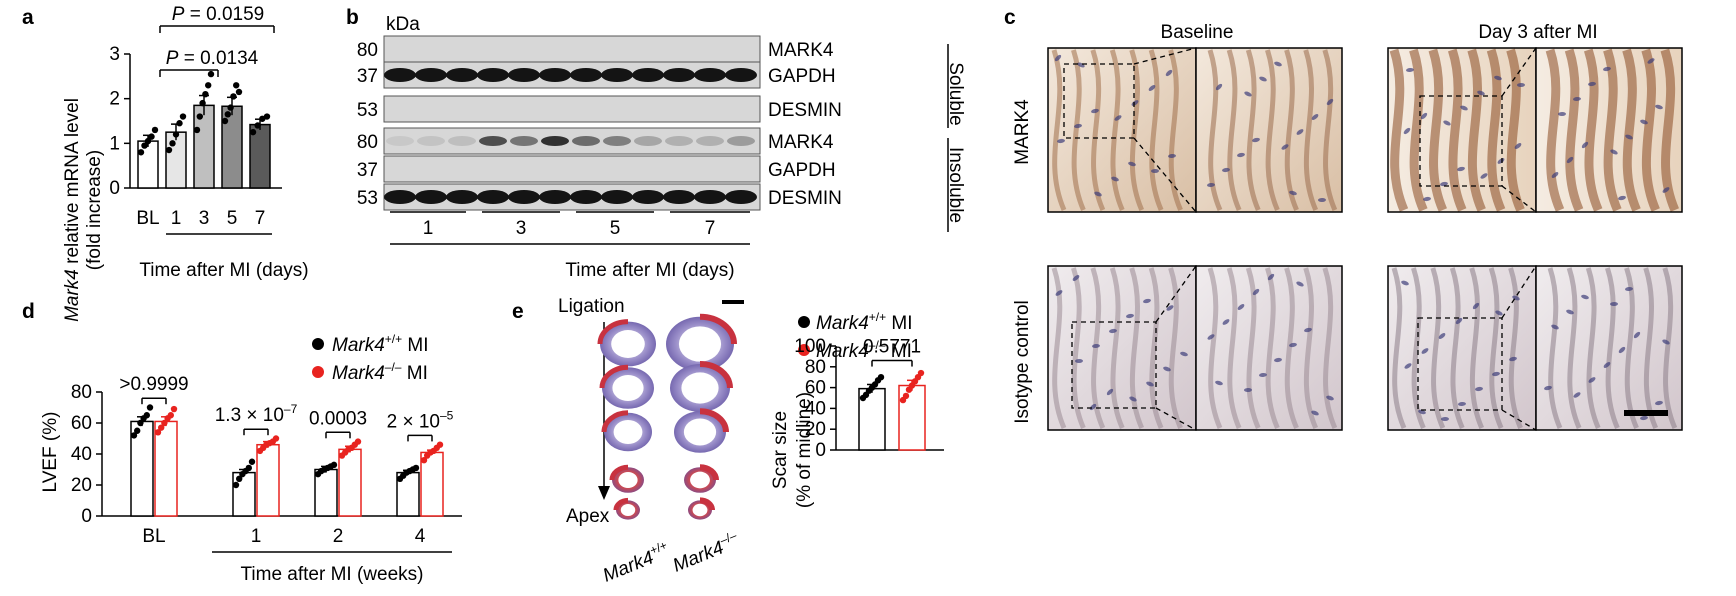 Image resolution: width=1736 pixels, height=596 pixels. What do you see at coordinates (28, 311) in the screenshot?
I see `panel-letter-d: d` at bounding box center [28, 311].